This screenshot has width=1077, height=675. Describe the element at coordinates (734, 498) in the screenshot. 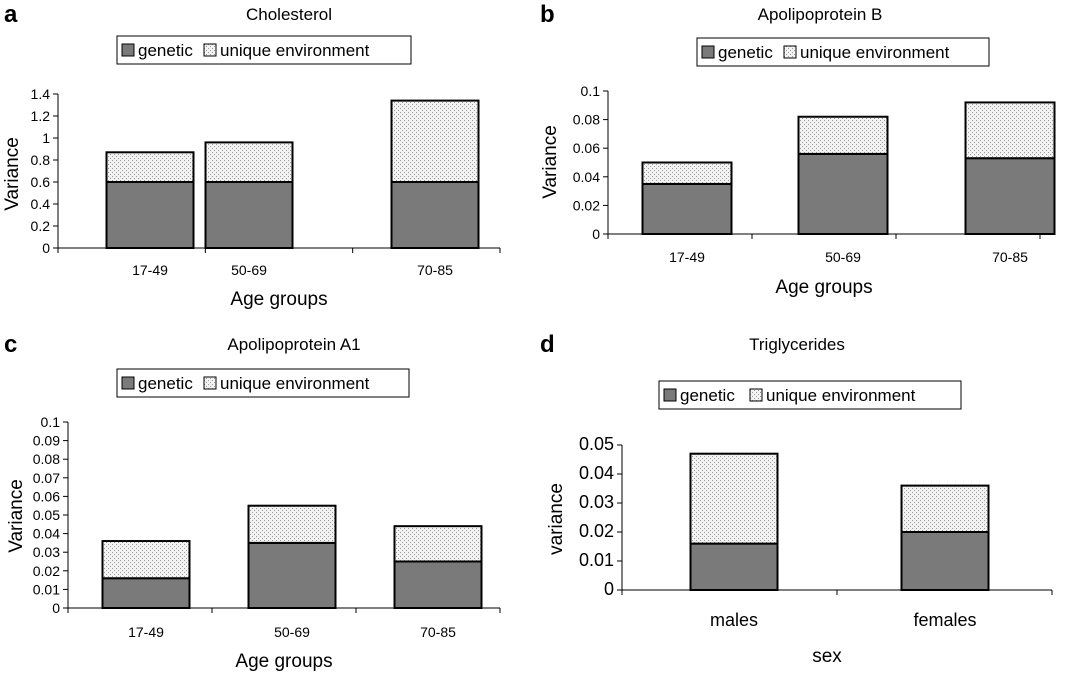

I see `bar-unique-environment-males` at that location.